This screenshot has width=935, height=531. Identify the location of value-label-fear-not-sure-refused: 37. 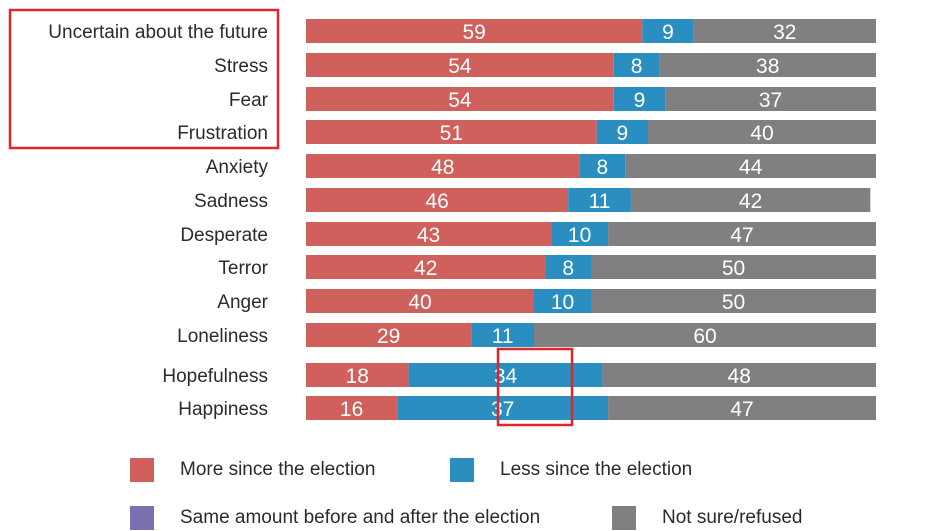
(770, 100).